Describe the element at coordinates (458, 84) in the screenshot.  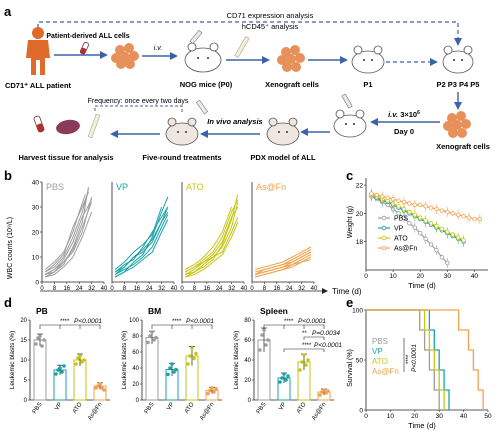
I see `p2to5-label: P2 P3 P4 P5` at that location.